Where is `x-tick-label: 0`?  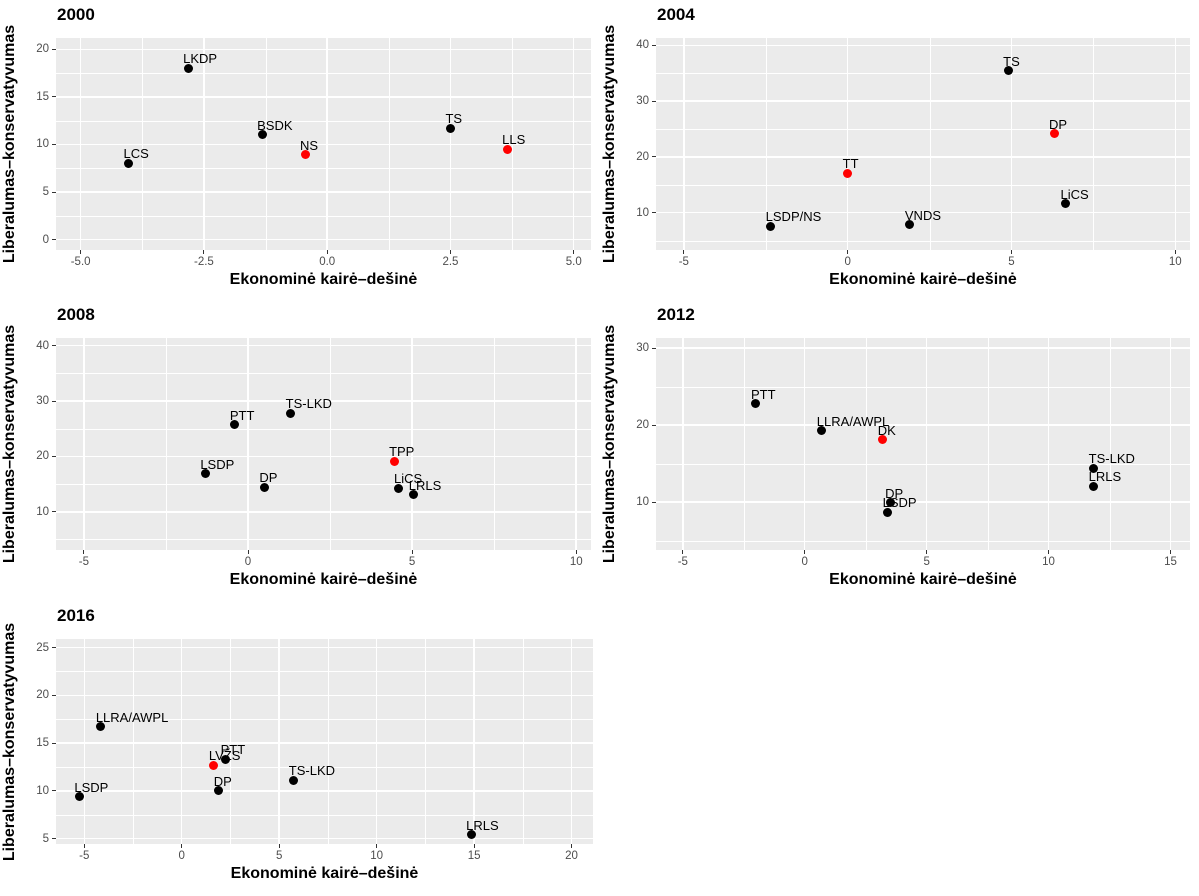 x-tick-label: 0 is located at coordinates (804, 562).